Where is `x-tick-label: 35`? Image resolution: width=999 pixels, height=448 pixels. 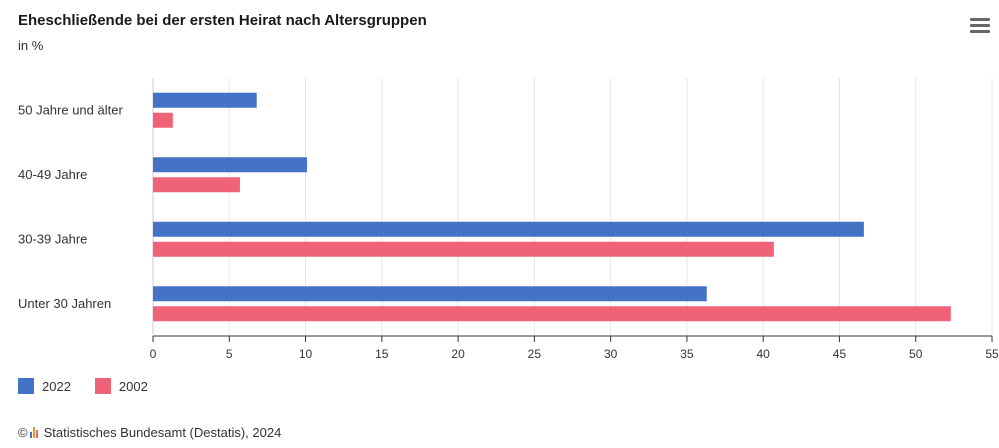
x-tick-label: 35 is located at coordinates (687, 354).